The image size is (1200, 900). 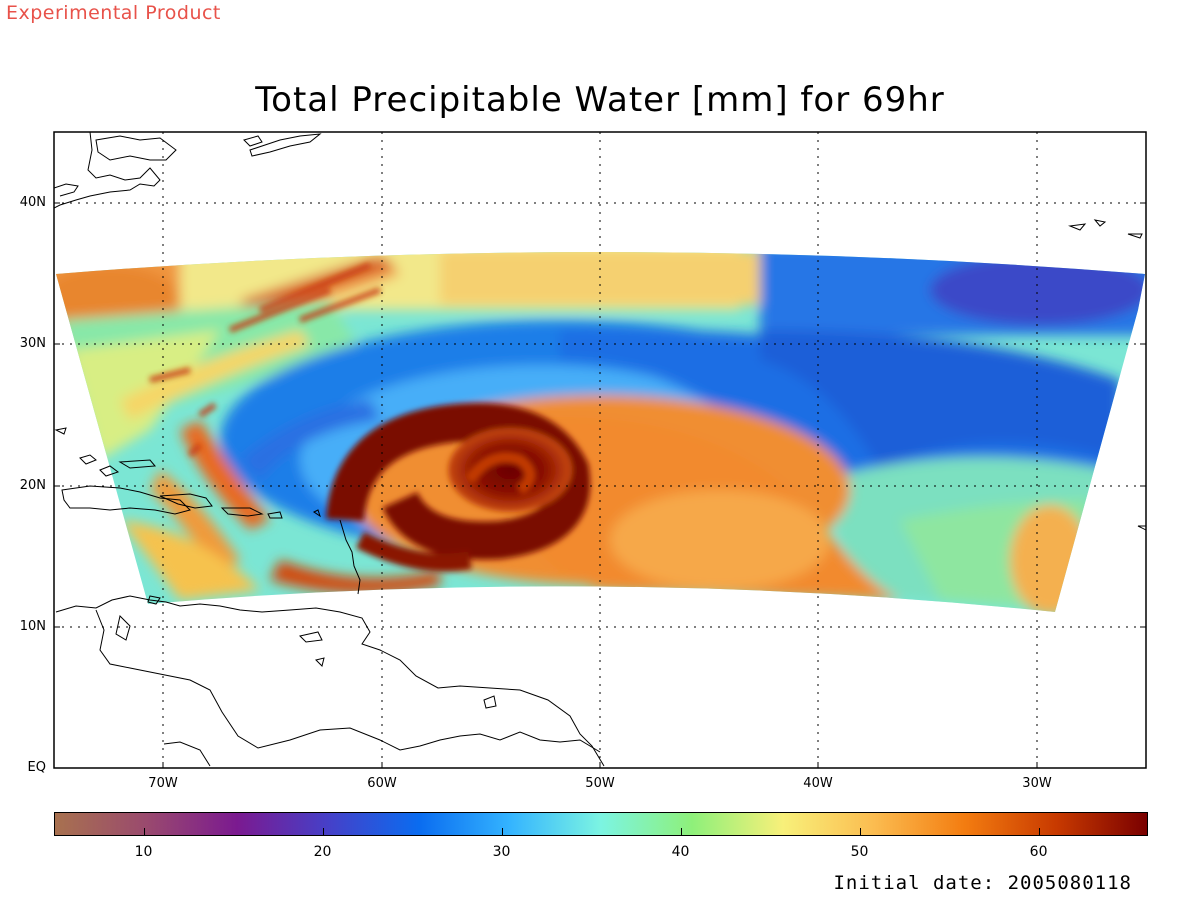 What do you see at coordinates (113, 13) in the screenshot?
I see `experimental-product-label: Experimental Product` at bounding box center [113, 13].